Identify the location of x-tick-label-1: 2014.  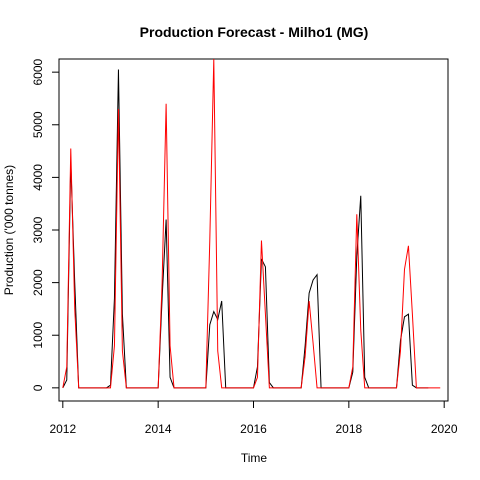
(158, 429).